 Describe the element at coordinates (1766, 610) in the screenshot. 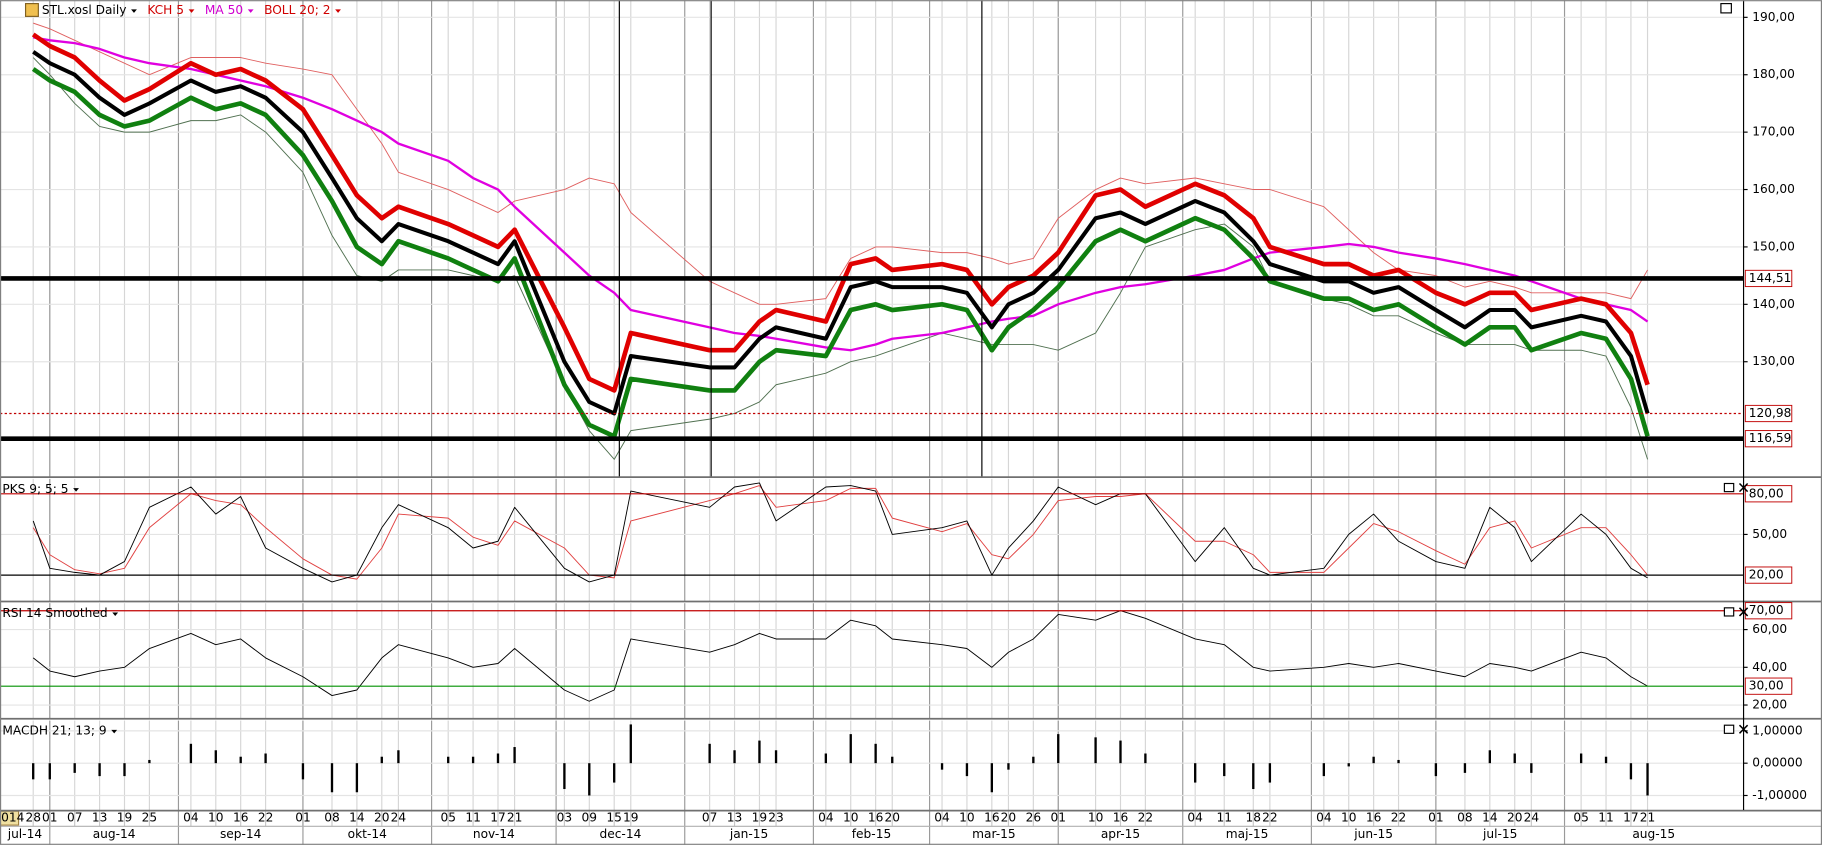

I see `level-label: 70,00` at that location.